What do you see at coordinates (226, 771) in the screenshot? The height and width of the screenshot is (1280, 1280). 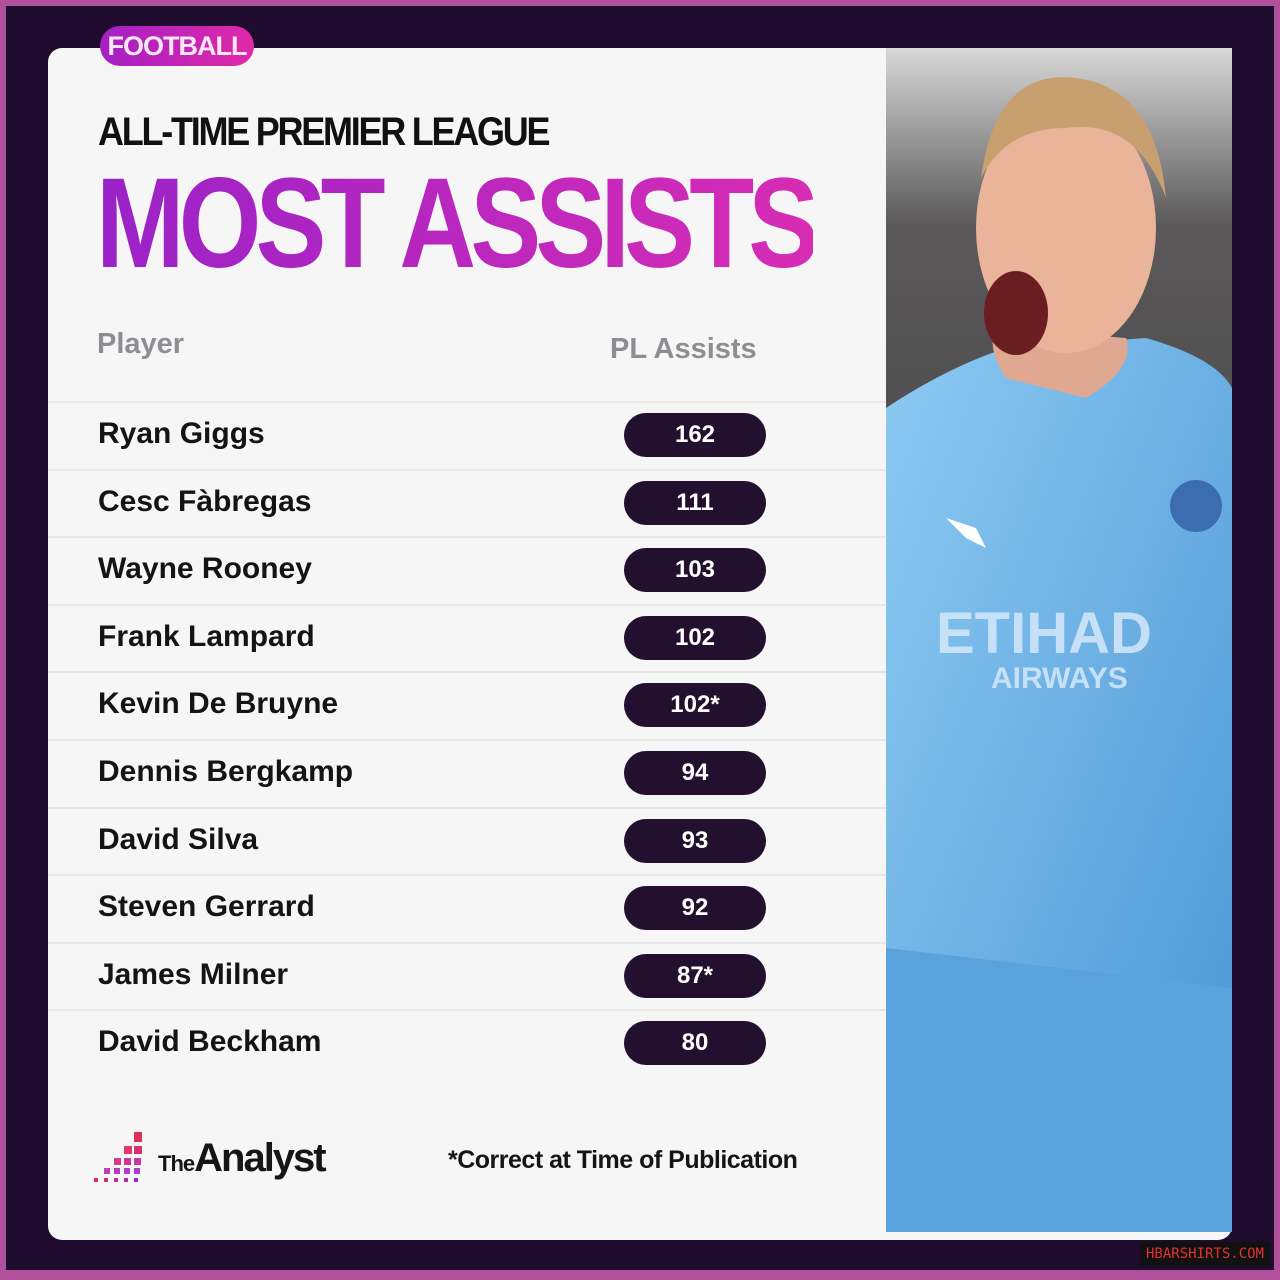 I see `player-name: Dennis Bergkamp` at bounding box center [226, 771].